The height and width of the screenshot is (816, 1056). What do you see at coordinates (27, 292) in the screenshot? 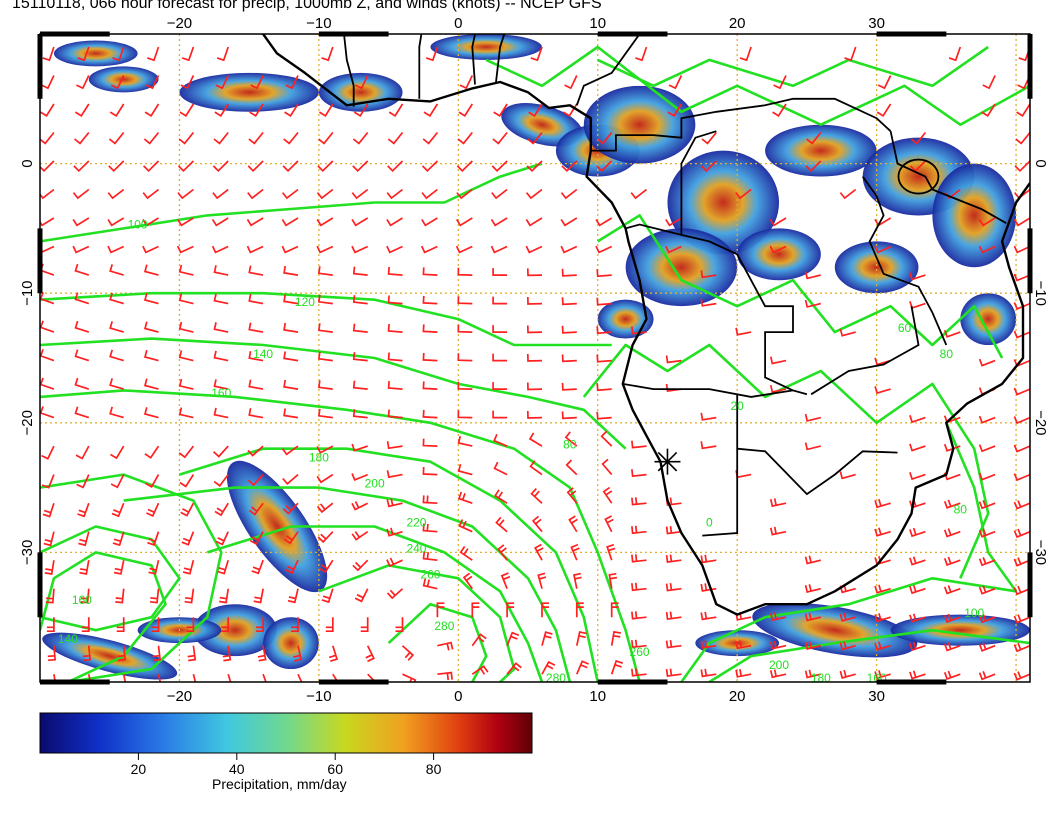
I see `lat-tick-label-left: −10` at bounding box center [27, 292].